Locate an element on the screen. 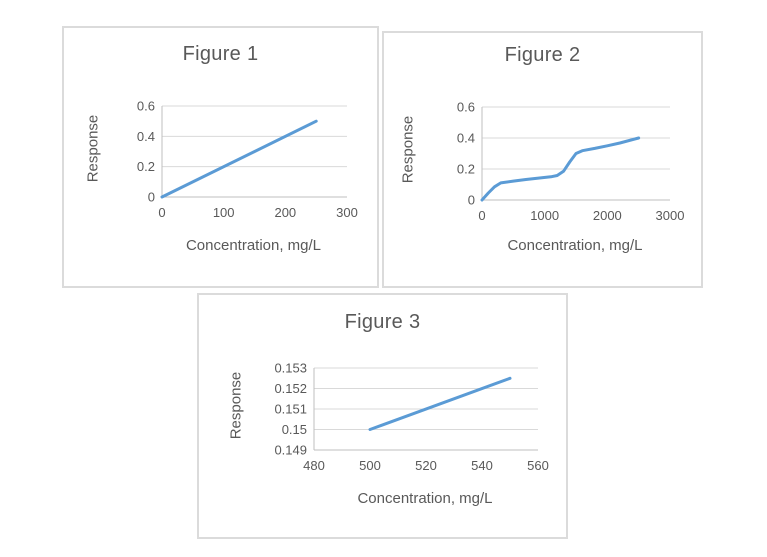 This screenshot has width=767, height=557. y-tick-label: 0.149 is located at coordinates (290, 450).